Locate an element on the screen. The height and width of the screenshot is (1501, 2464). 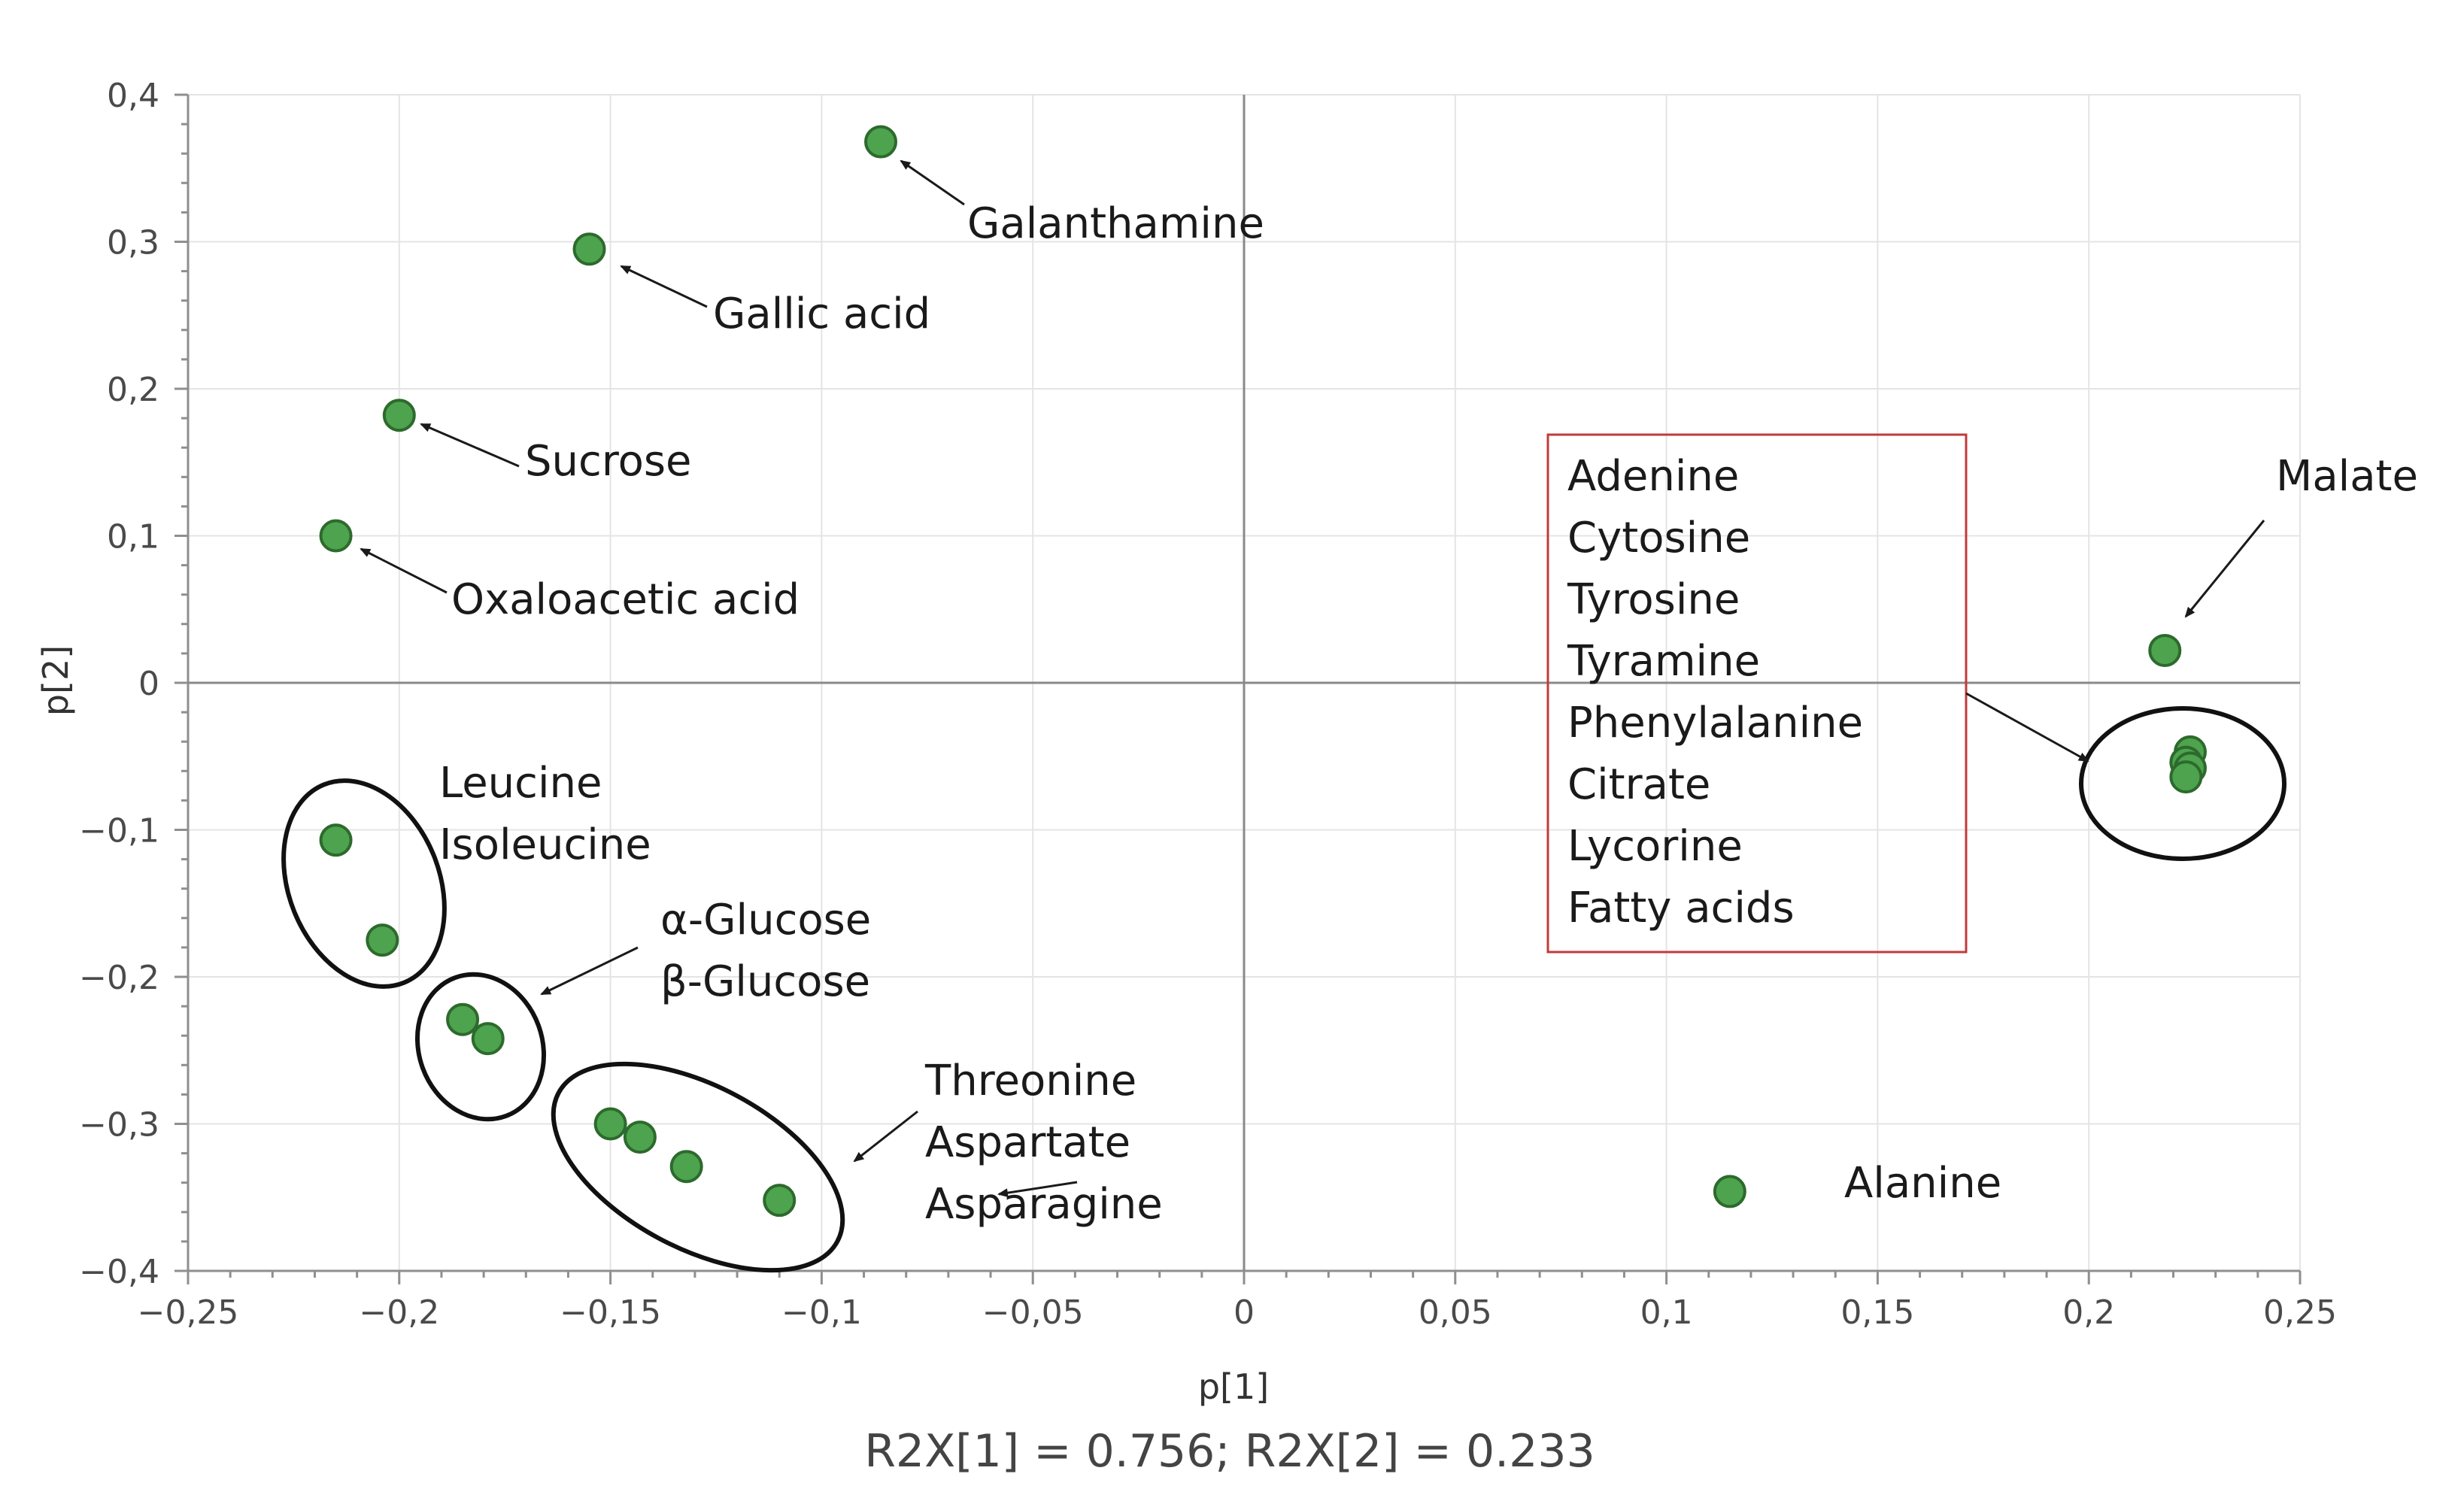
x-tick-label: 0,15 is located at coordinates (1877, 1312).